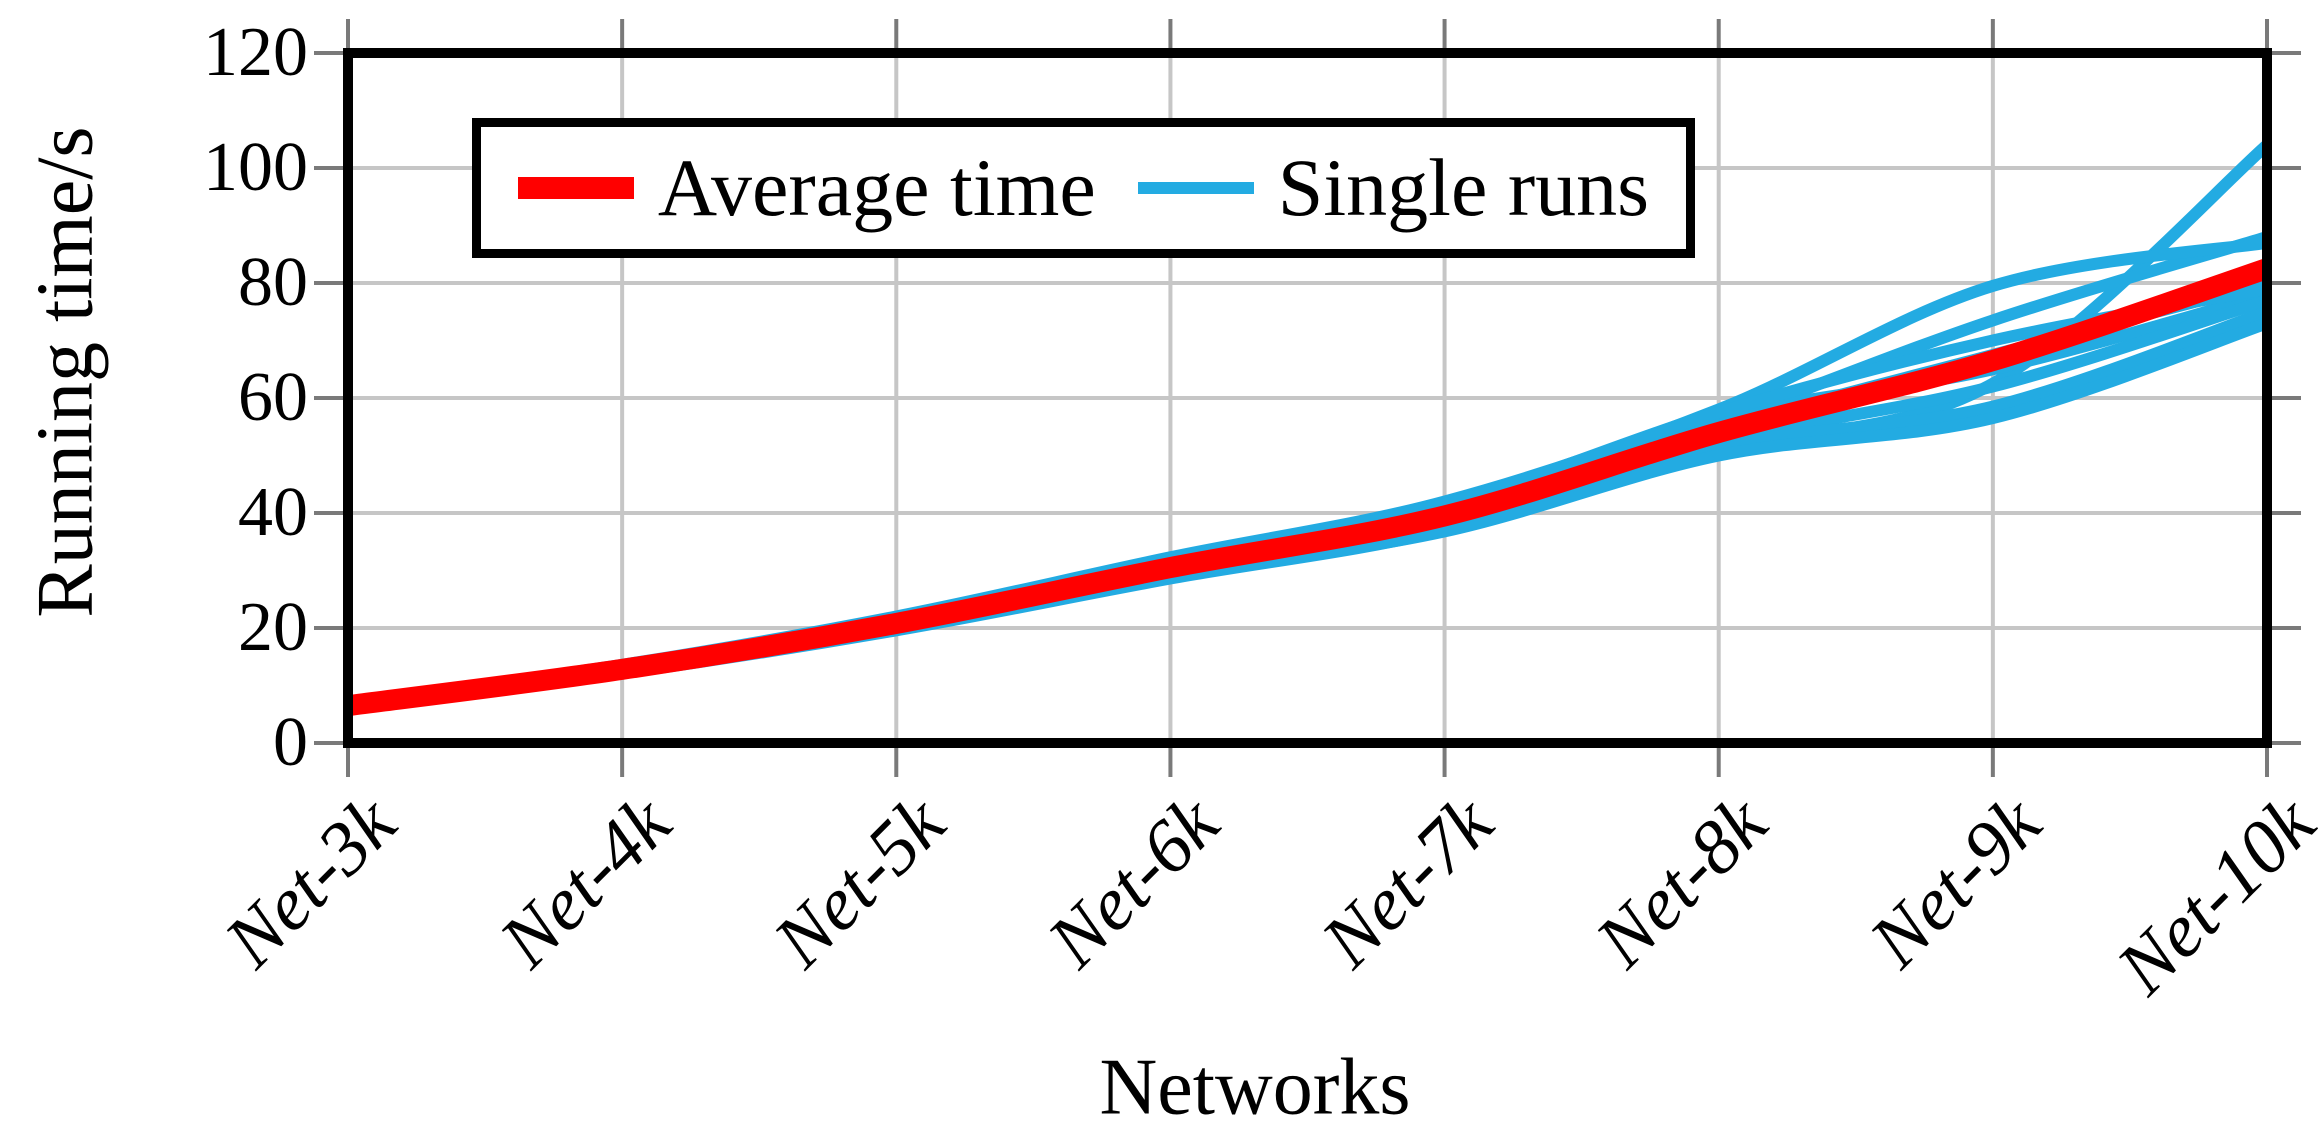 This screenshot has width=2324, height=1146. I want to click on y-tick-label: 40, so click(273, 512).